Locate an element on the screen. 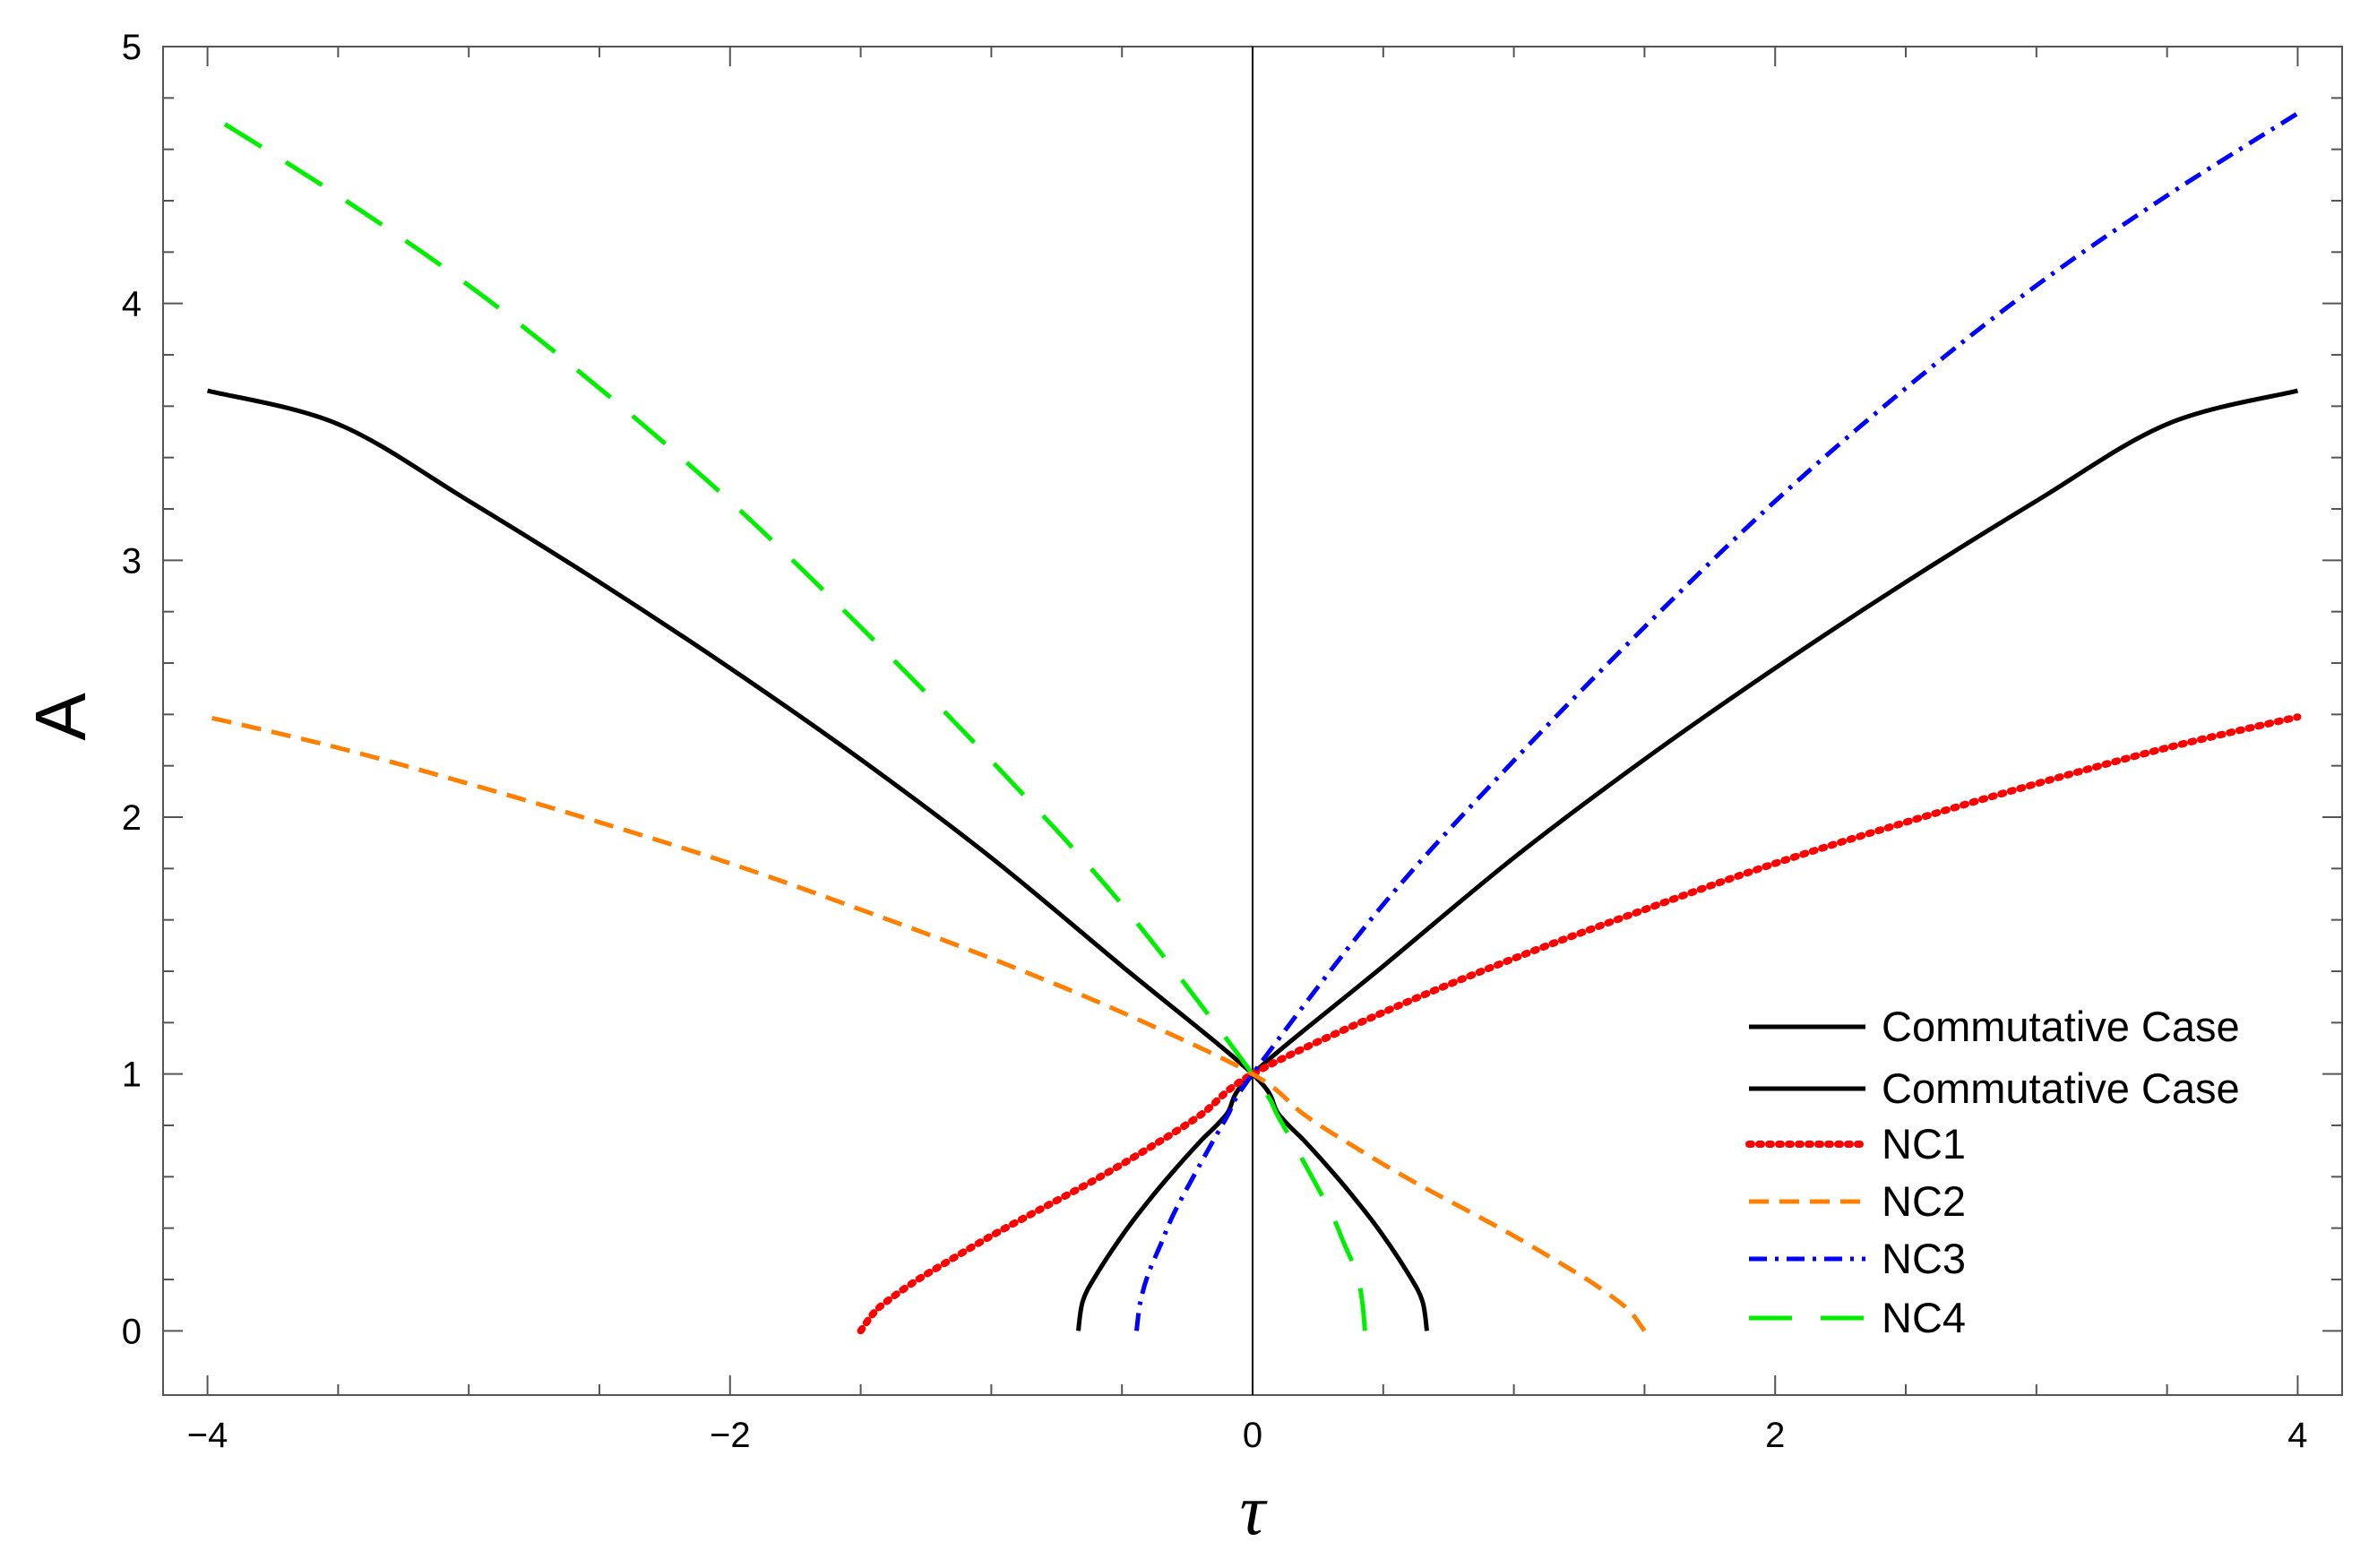 The height and width of the screenshot is (1568, 2369). legend-label: NC2 is located at coordinates (1924, 1201).